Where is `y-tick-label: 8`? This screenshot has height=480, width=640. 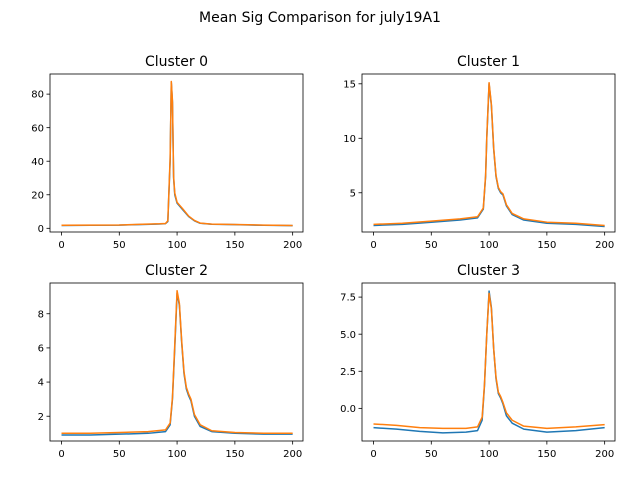 y-tick-label: 8 is located at coordinates (41, 314).